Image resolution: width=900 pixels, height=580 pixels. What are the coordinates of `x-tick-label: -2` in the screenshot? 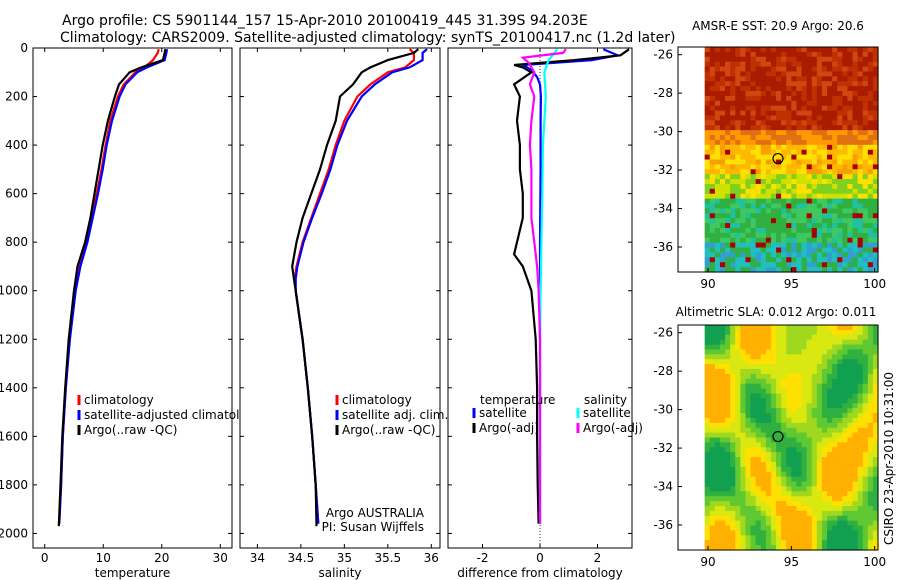 It's located at (483, 558).